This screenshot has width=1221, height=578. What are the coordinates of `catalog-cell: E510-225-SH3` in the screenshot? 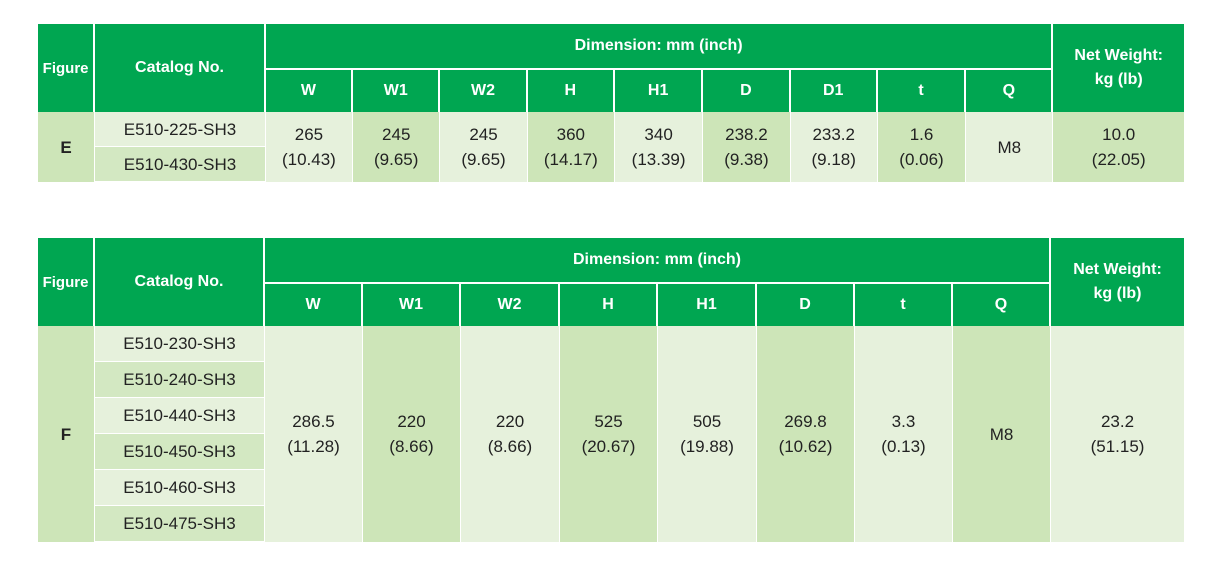 It's located at (180, 129).